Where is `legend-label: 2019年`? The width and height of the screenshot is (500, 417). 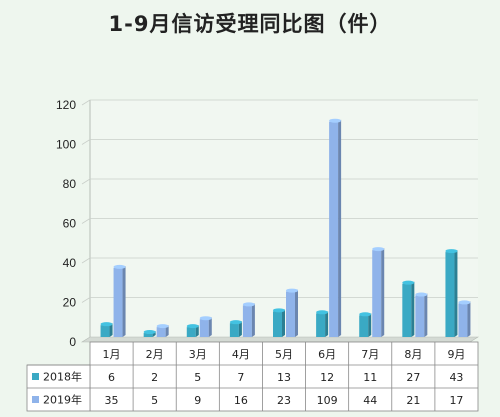 legend-label: 2019年 is located at coordinates (62, 400).